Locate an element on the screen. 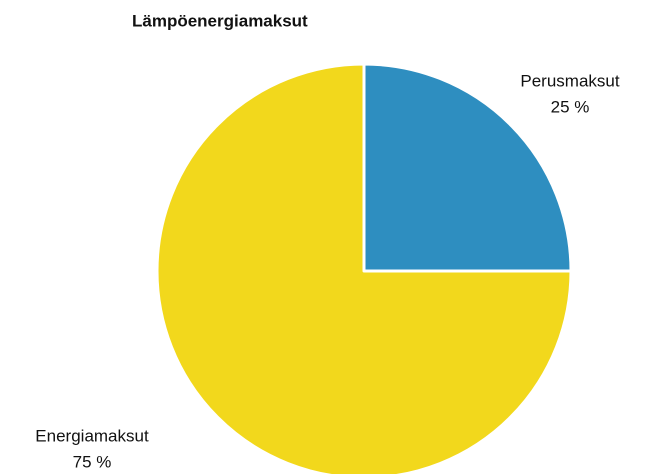  pie-slice is located at coordinates (467, 167).